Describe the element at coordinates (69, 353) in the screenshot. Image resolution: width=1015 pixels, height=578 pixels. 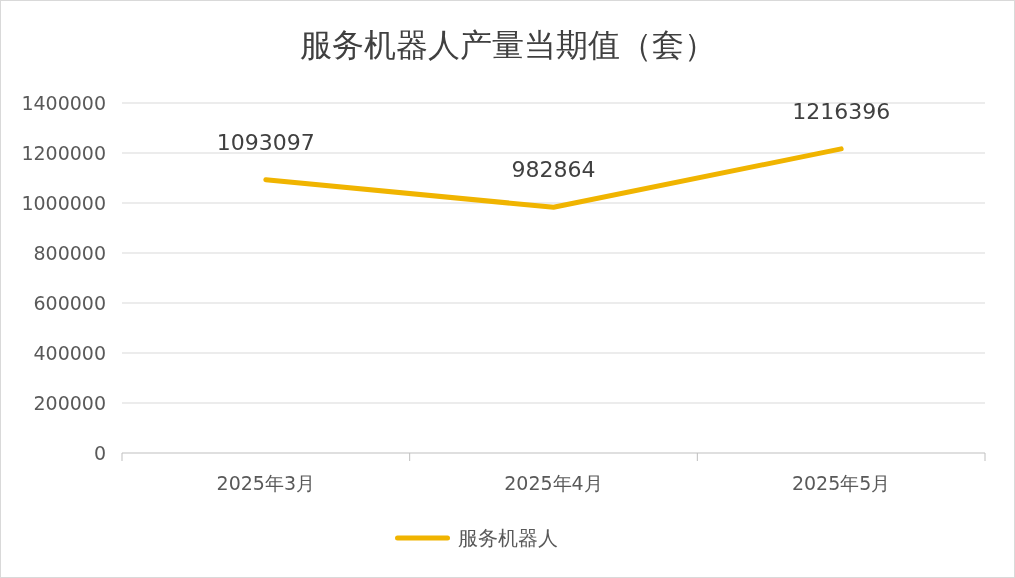
I see `y-tick-label: 400000` at that location.